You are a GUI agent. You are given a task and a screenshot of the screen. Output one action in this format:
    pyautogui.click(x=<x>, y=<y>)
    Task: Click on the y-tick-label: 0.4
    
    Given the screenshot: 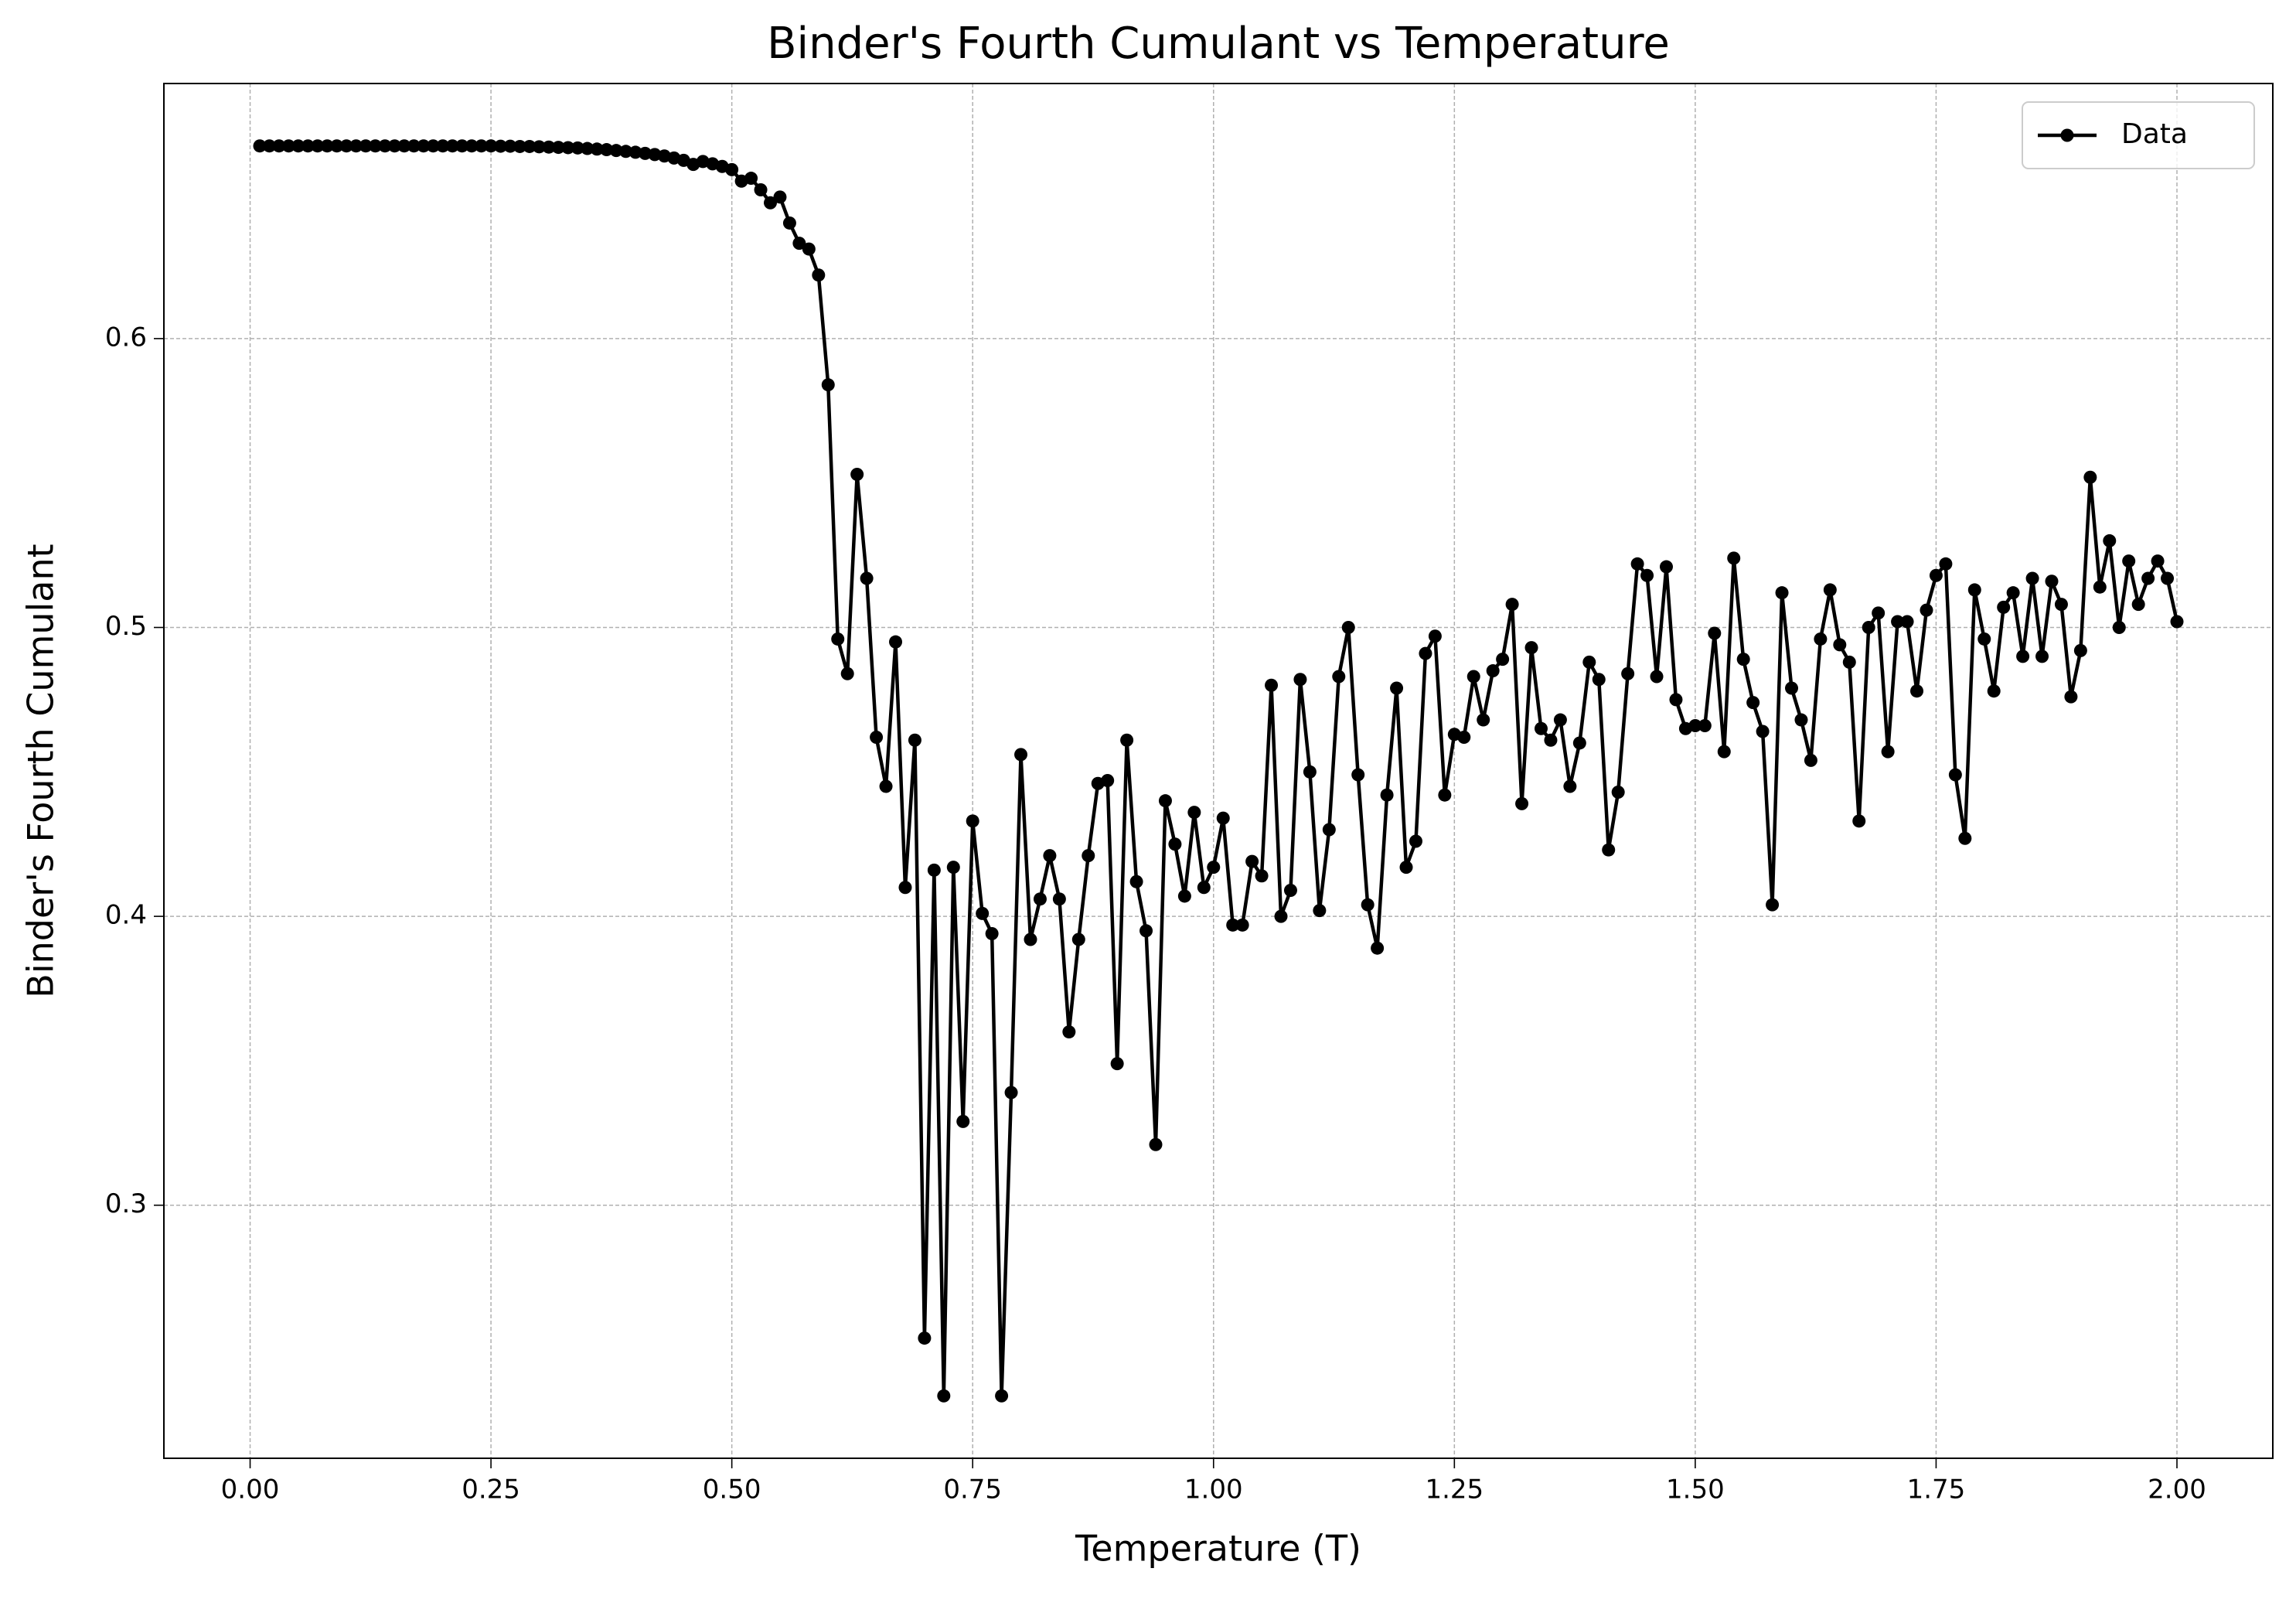 What is the action you would take?
    pyautogui.click(x=126, y=915)
    